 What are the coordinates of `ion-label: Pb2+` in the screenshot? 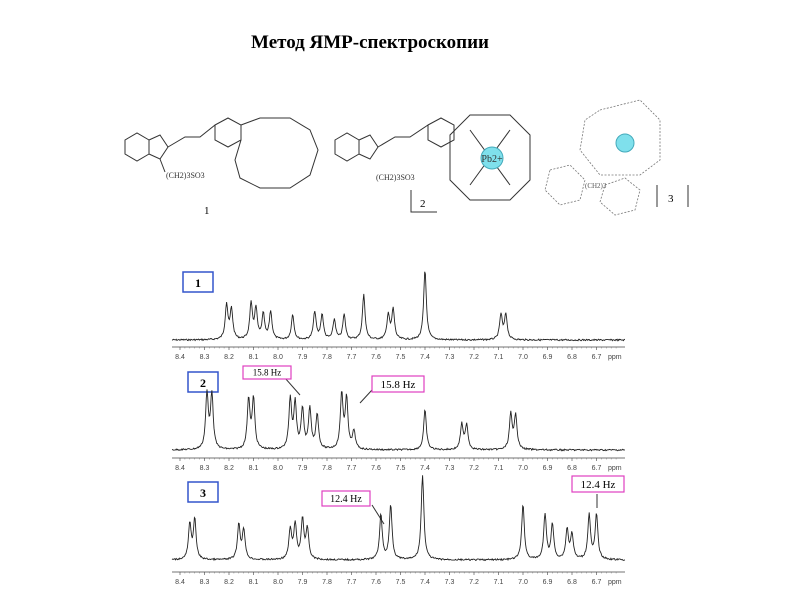 It's located at (492, 159).